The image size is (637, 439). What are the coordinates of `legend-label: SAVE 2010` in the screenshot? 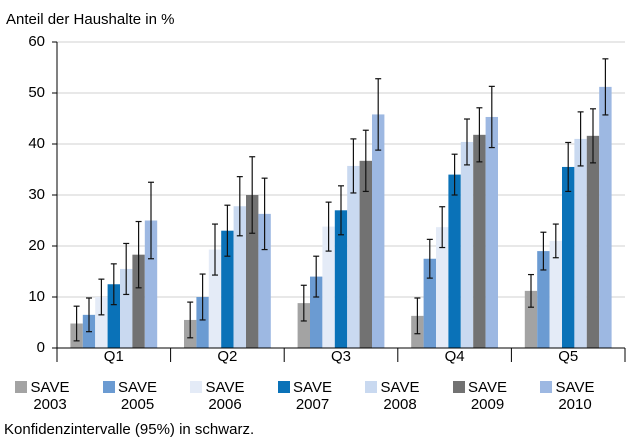 It's located at (575, 396).